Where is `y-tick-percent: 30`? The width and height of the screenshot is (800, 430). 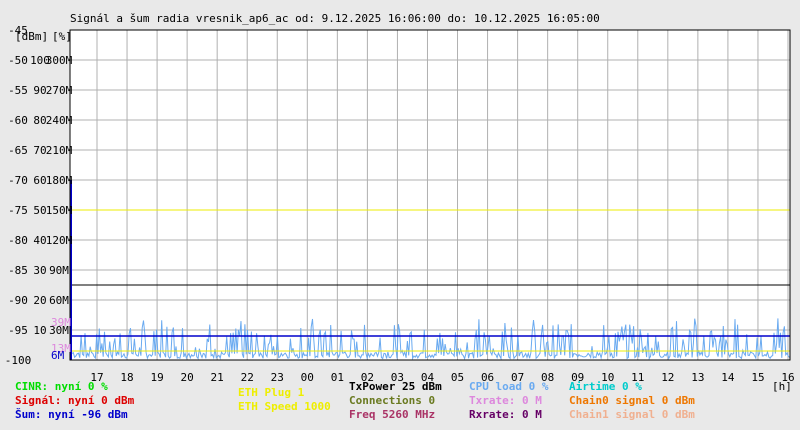 y-tick-percent: 30 is located at coordinates (39, 270).